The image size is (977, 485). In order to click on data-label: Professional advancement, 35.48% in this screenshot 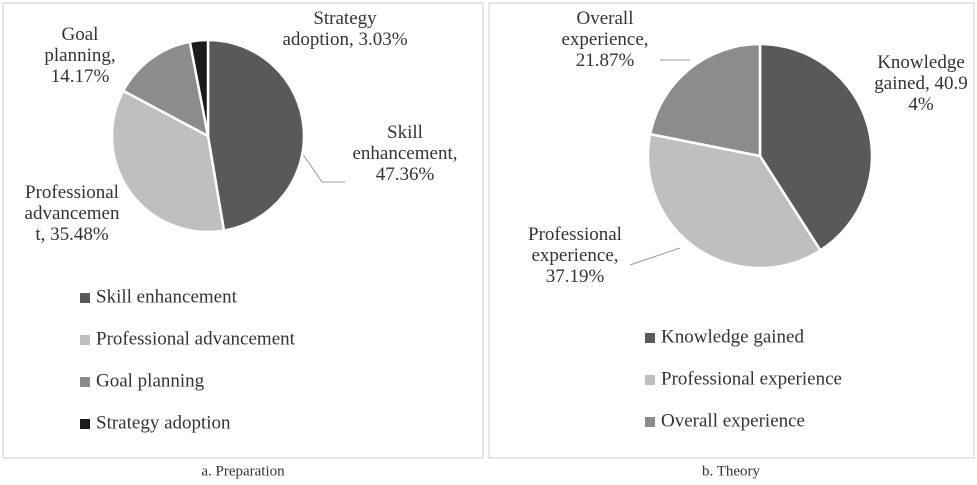, I will do `click(72, 213)`.